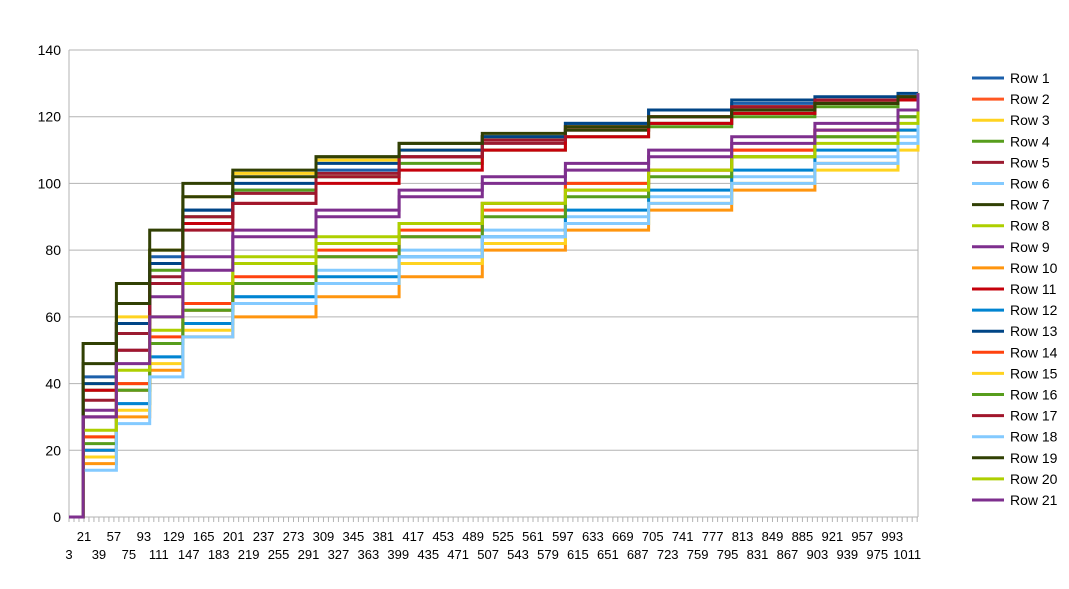 This screenshot has width=1069, height=589. I want to click on y-tick-label: 20, so click(53, 450).